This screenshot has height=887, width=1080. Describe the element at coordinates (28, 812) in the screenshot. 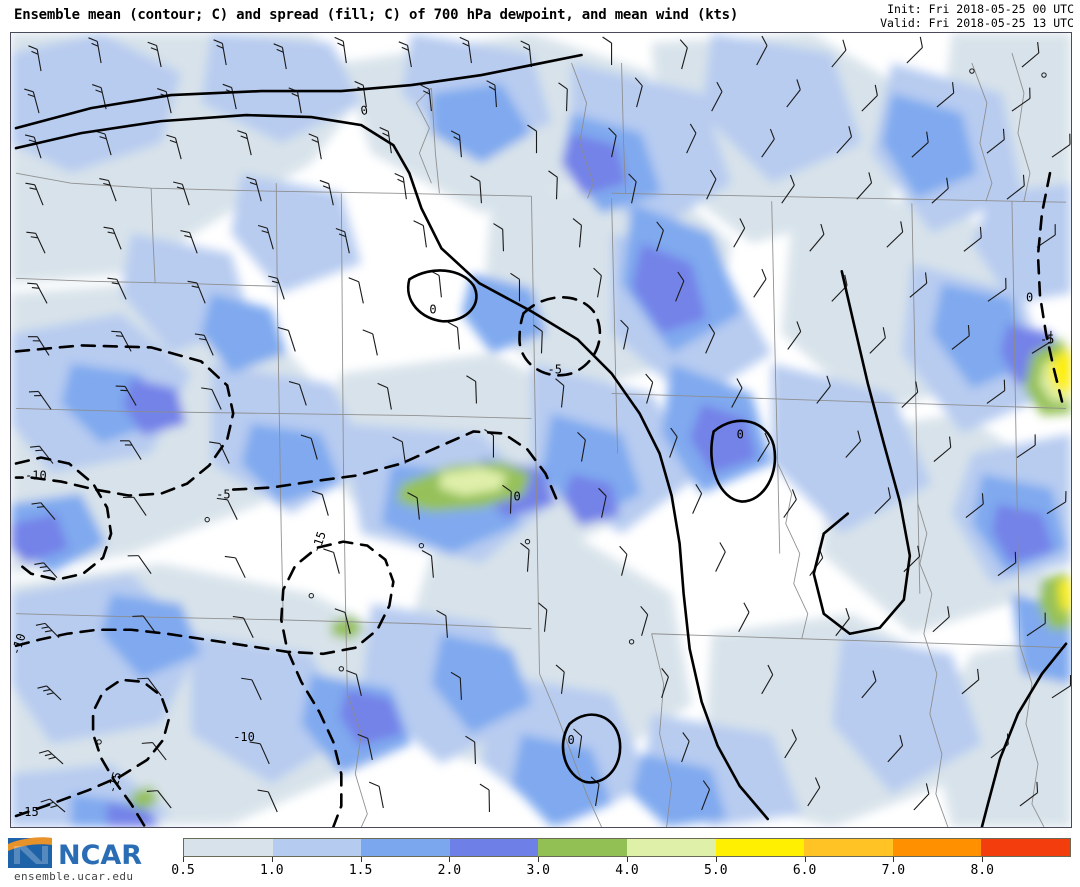

I see `contour-label-neg15: -15` at that location.